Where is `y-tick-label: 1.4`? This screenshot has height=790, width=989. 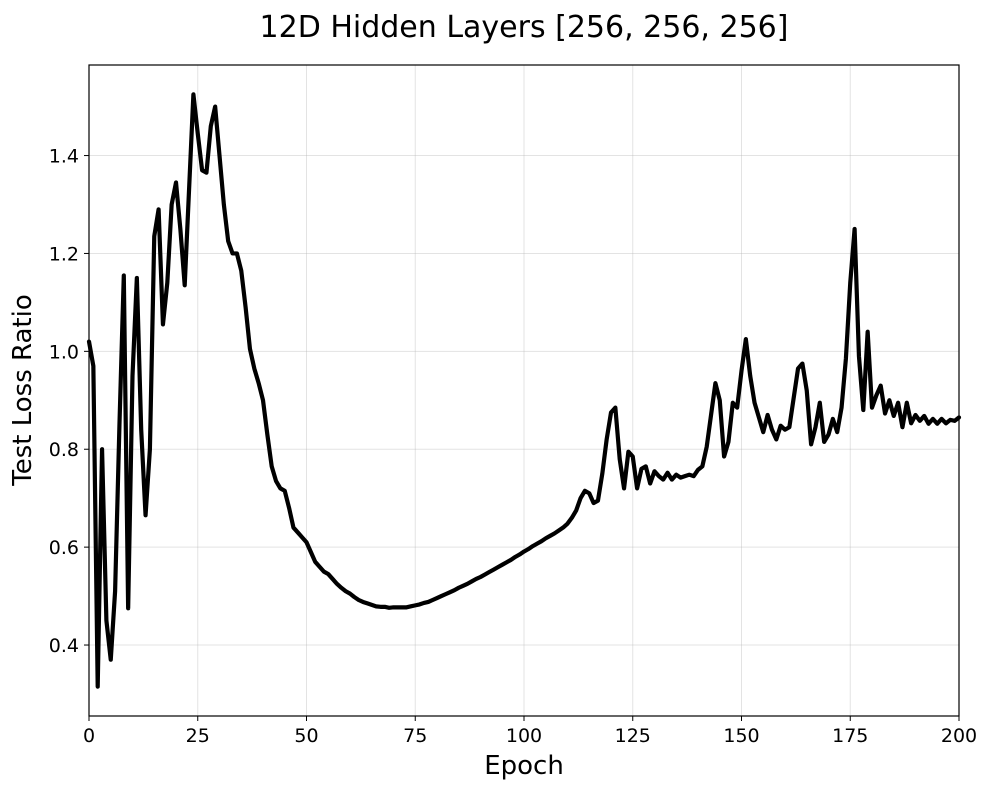 y-tick-label: 1.4 is located at coordinates (64, 157).